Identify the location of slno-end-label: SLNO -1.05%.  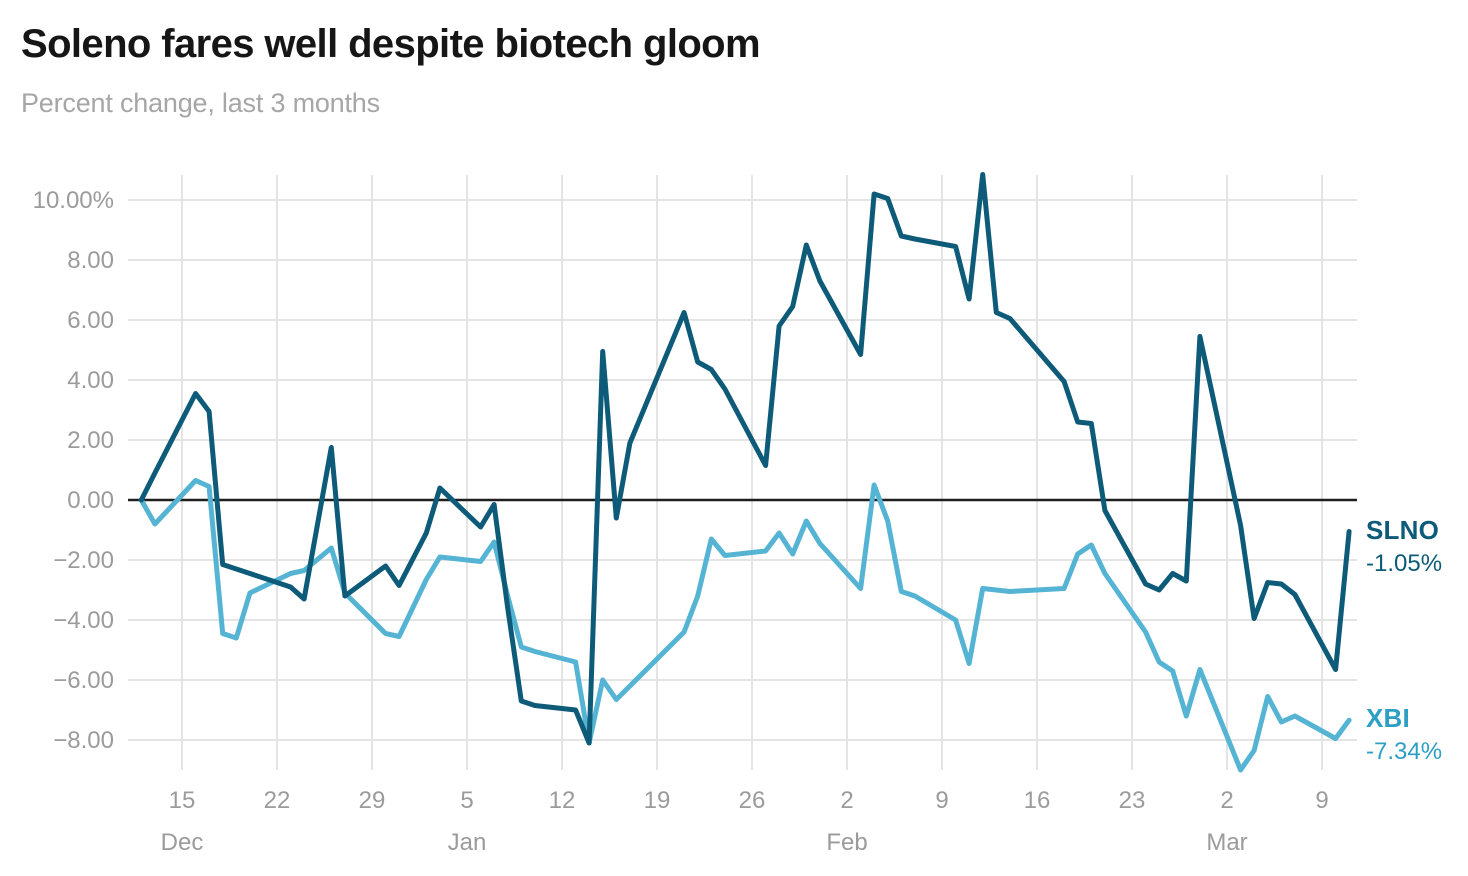
(1404, 546).